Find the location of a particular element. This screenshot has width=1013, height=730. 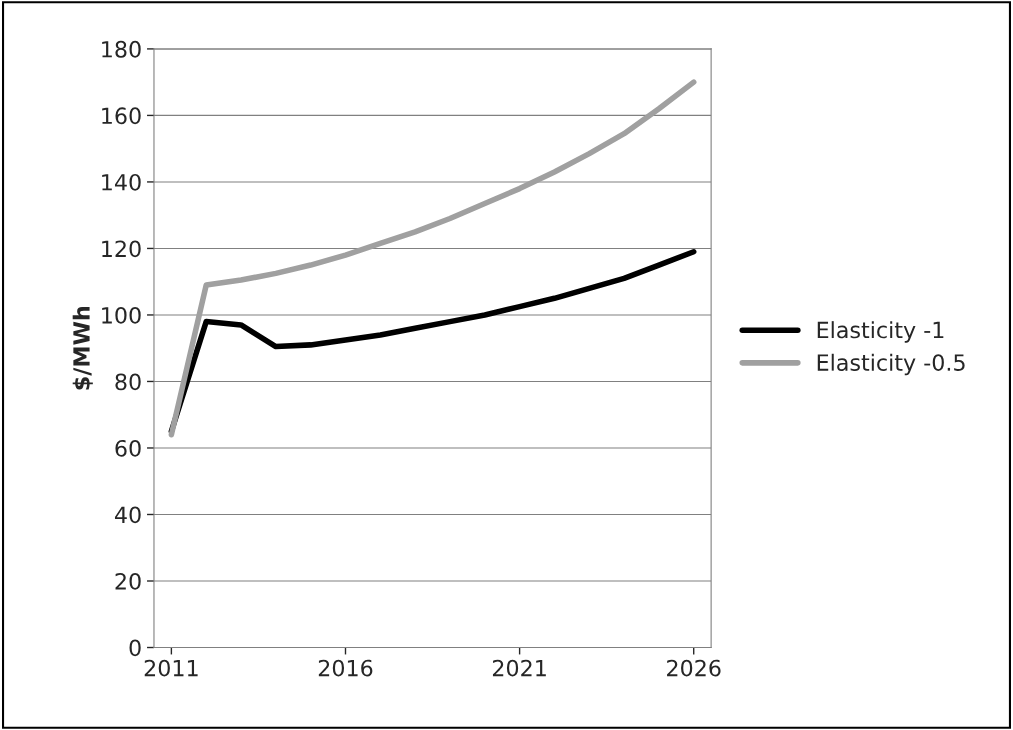

y-tick-label: 100 is located at coordinates (121, 315).